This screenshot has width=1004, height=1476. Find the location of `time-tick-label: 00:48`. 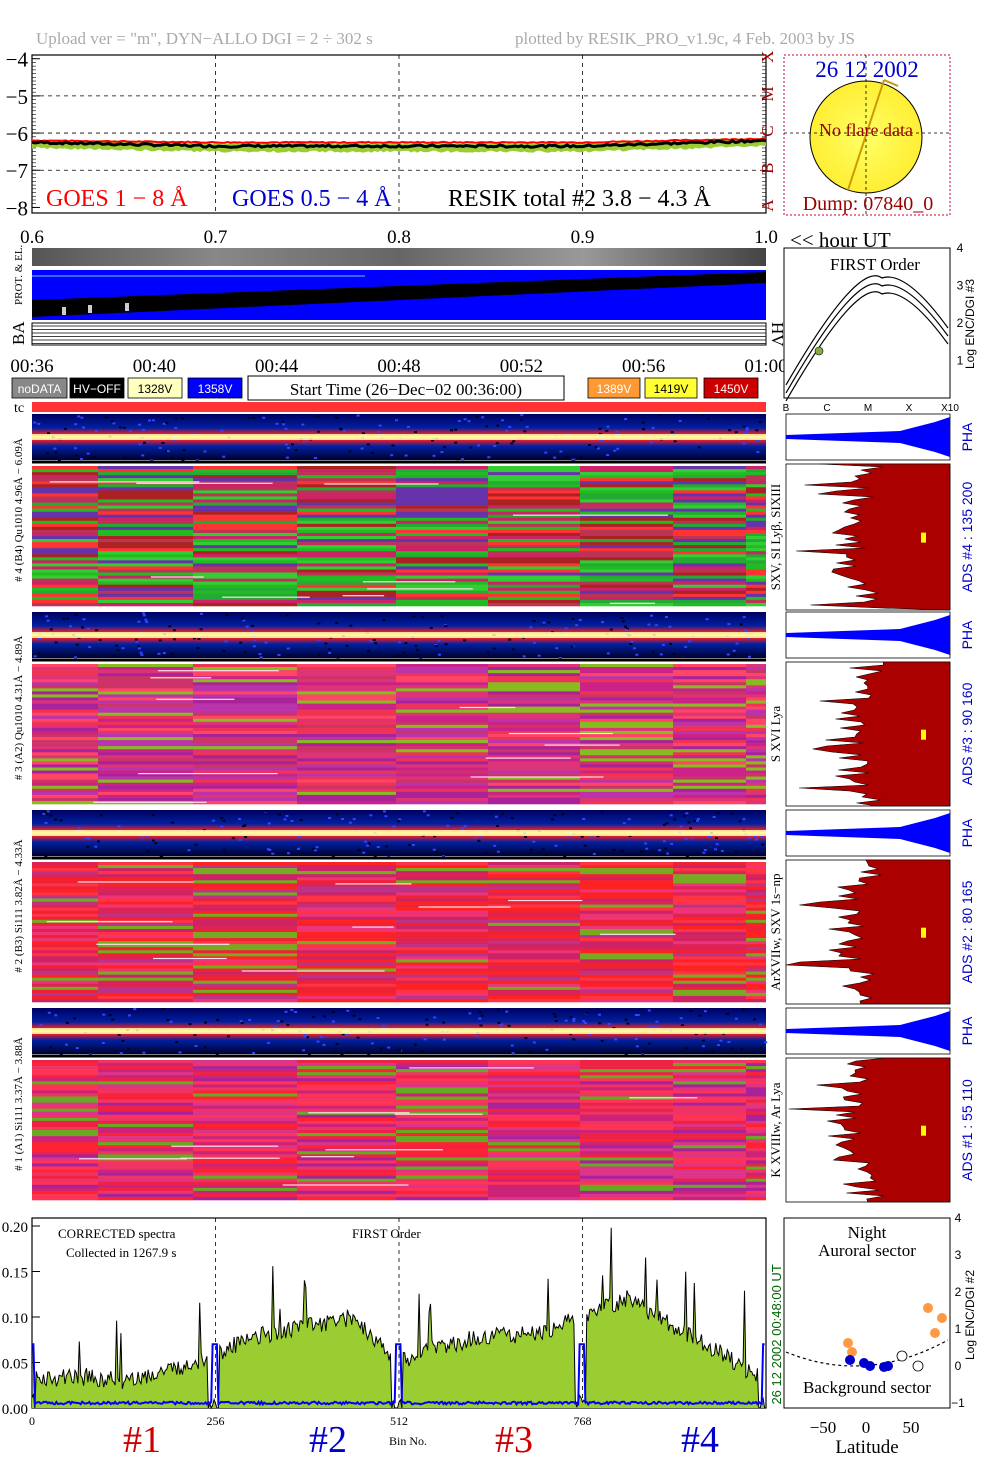

time-tick-label: 00:48 is located at coordinates (398, 366).